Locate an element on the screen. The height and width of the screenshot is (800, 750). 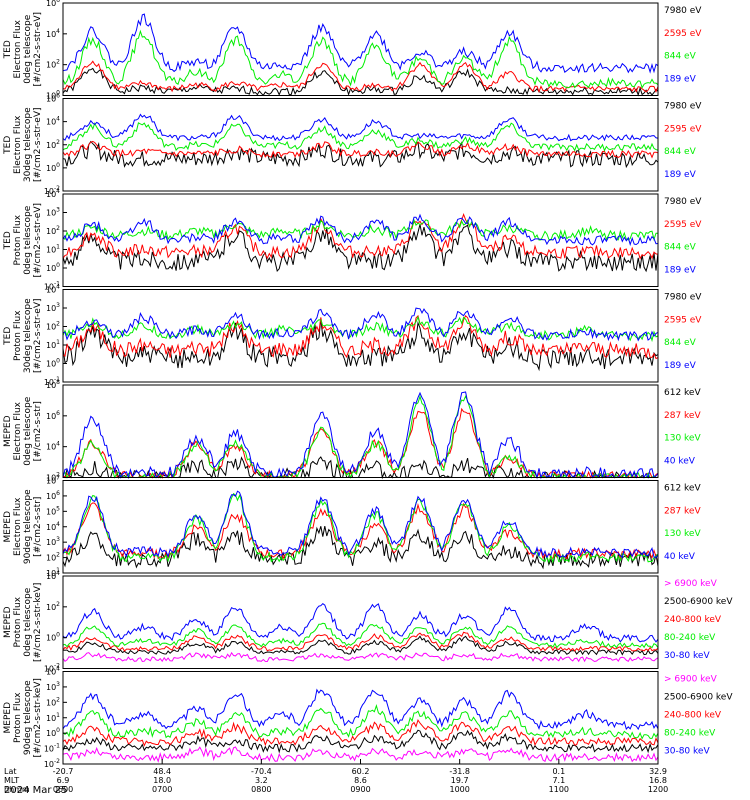
y-tick-label-7-5: 10⁻¹ is located at coordinates (52, 748).